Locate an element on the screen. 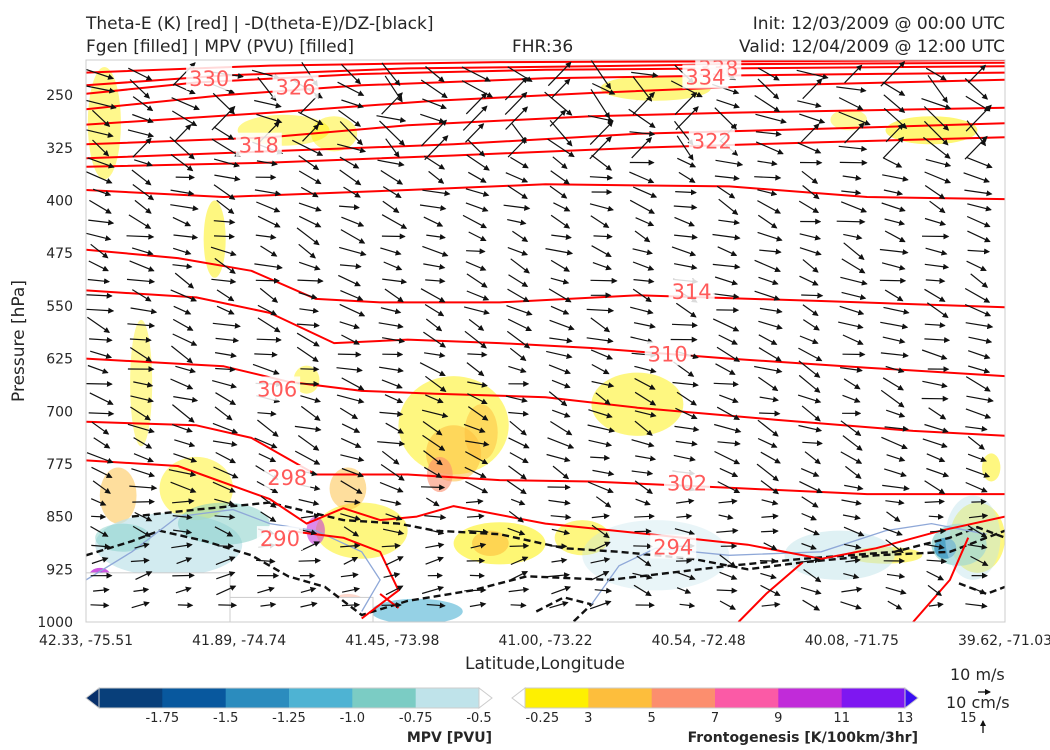  colorbar-tick-label: 3 is located at coordinates (588, 718).